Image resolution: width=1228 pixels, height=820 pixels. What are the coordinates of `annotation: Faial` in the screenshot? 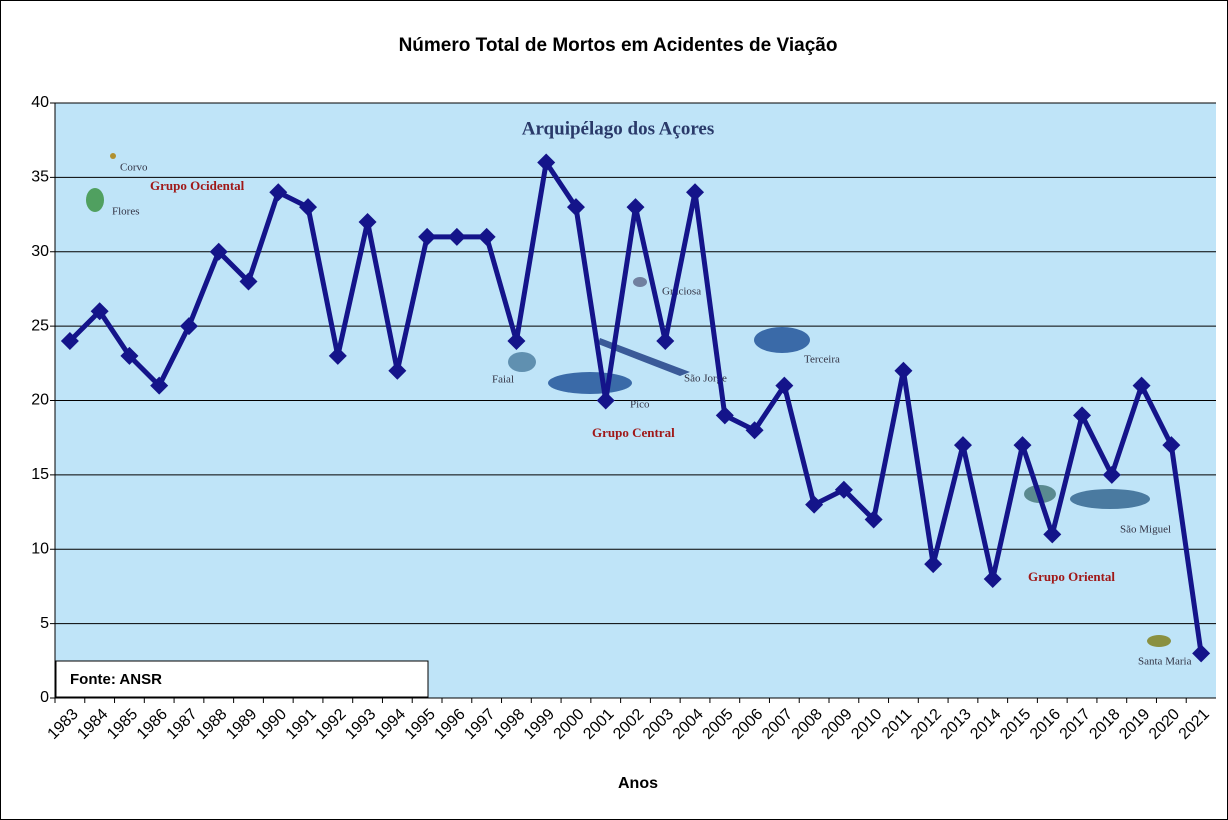 It's located at (503, 380).